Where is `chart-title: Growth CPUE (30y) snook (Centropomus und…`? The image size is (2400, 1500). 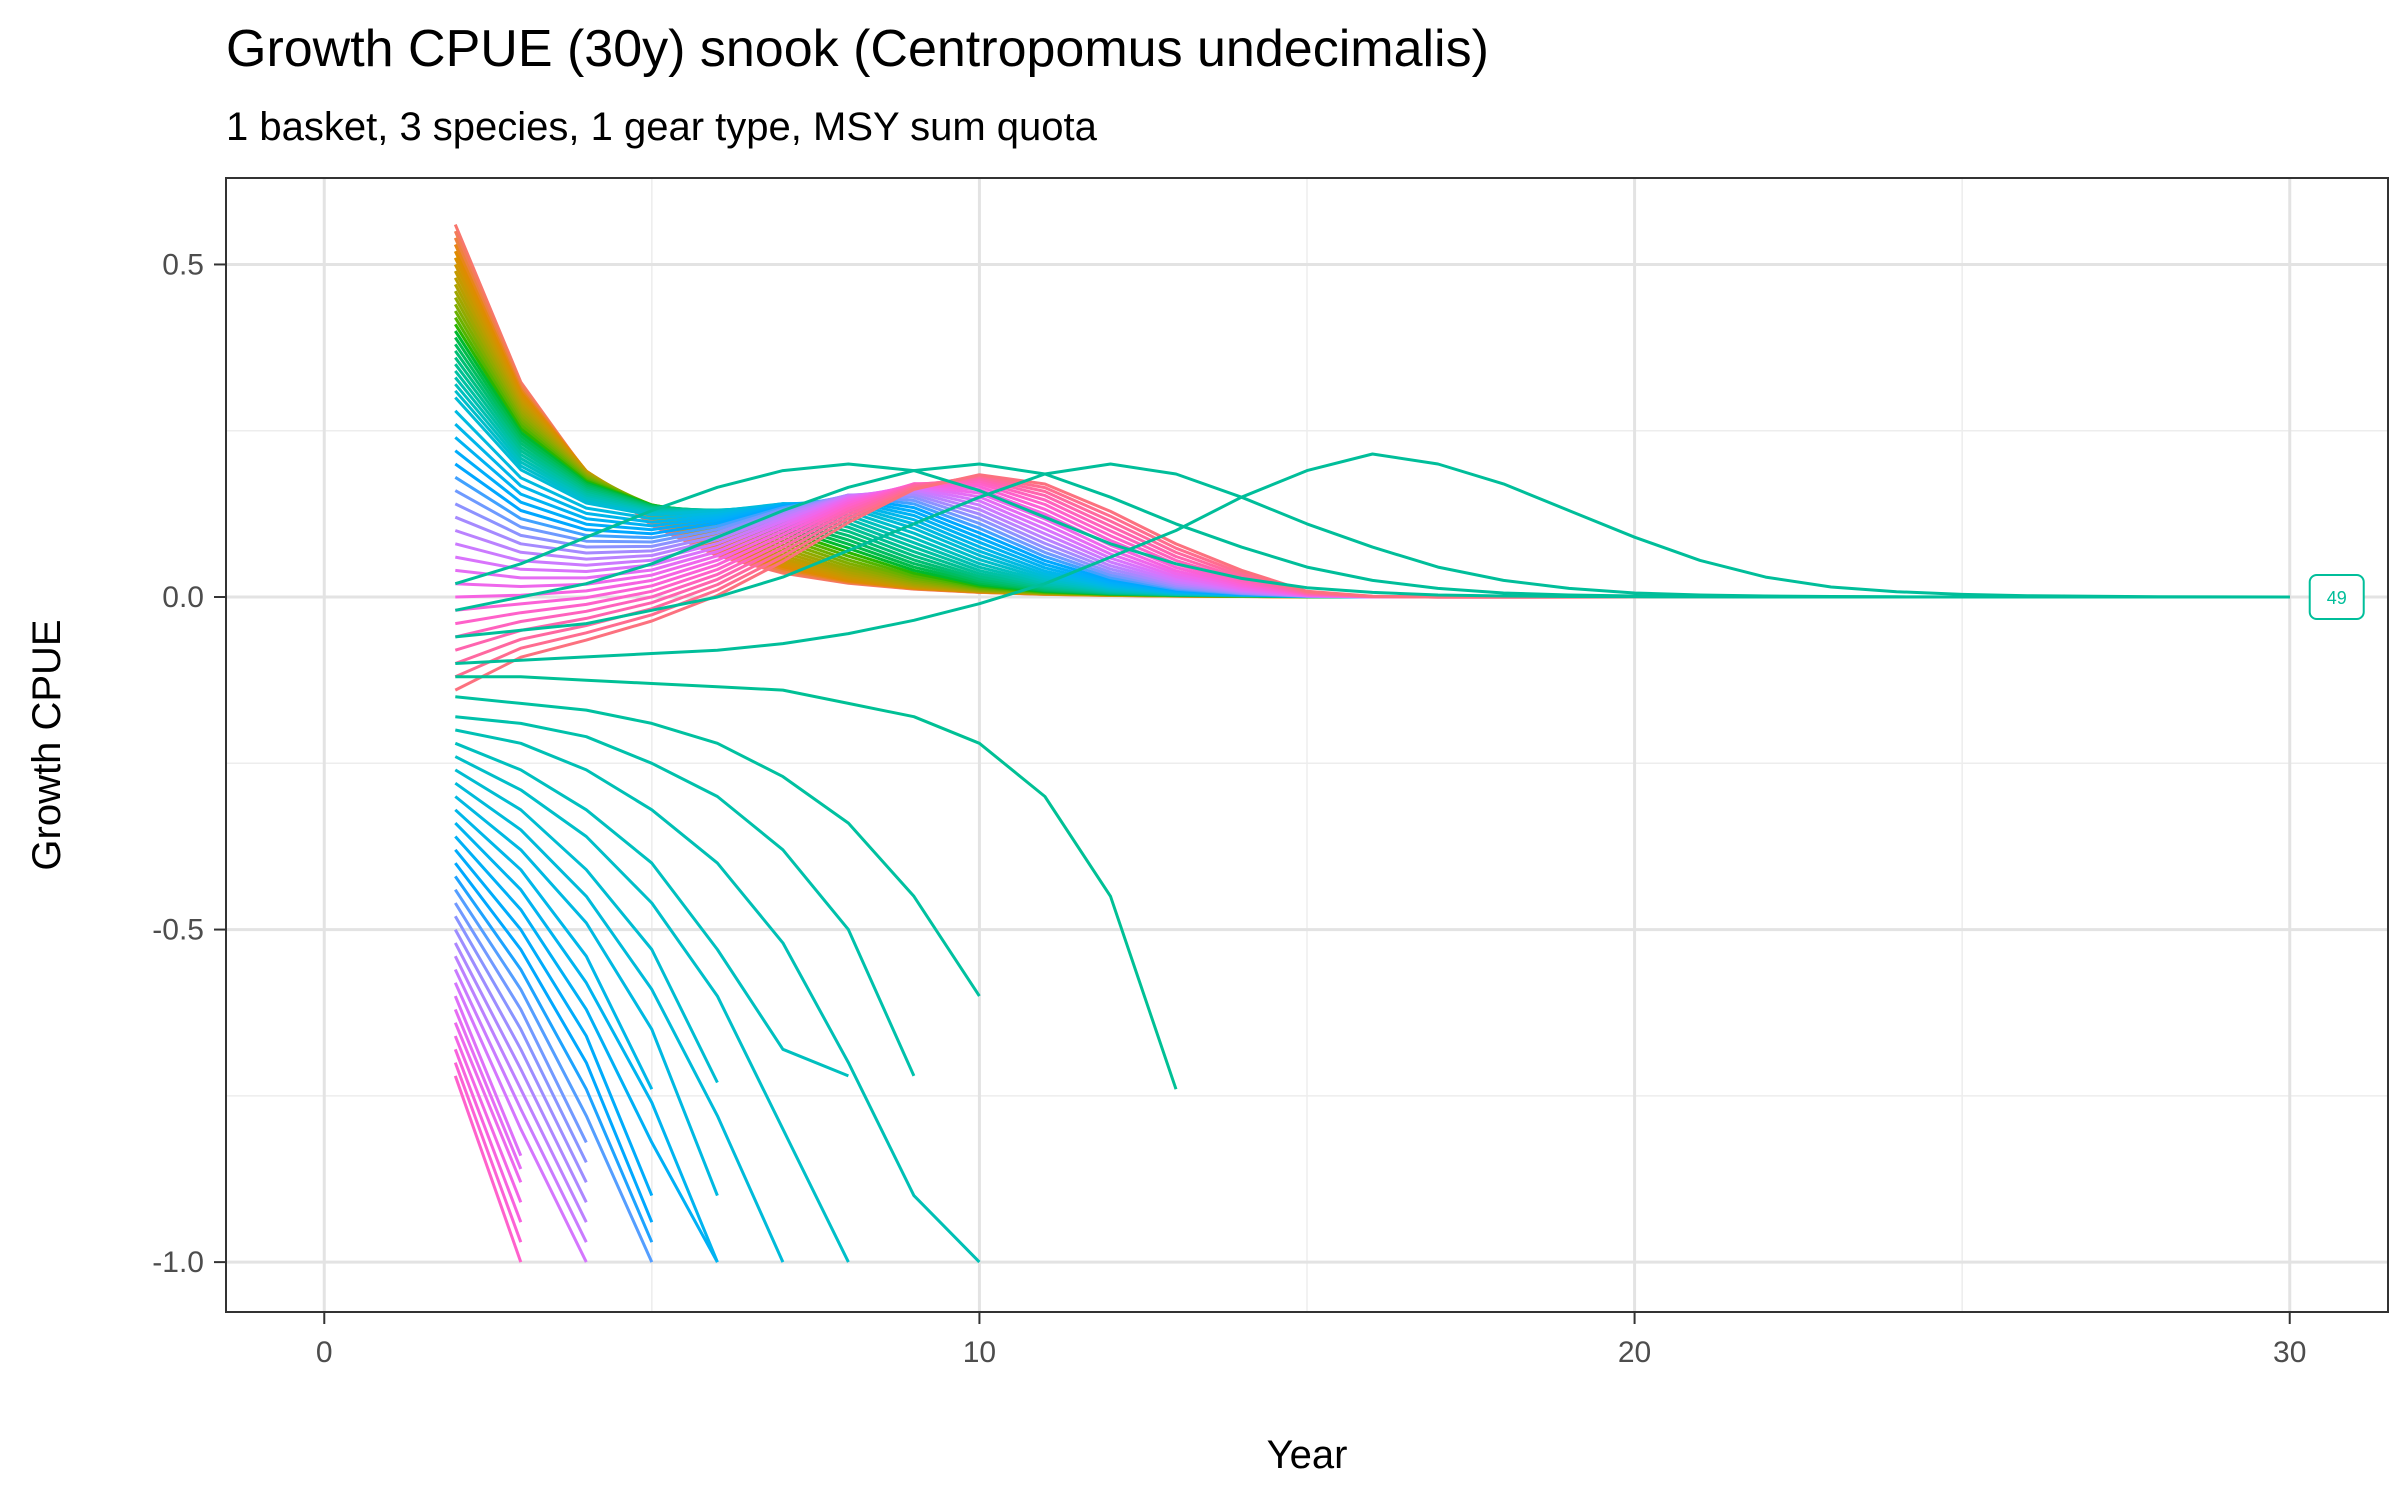 chart-title: Growth CPUE (30y) snook (Centropomus und… is located at coordinates (857, 49).